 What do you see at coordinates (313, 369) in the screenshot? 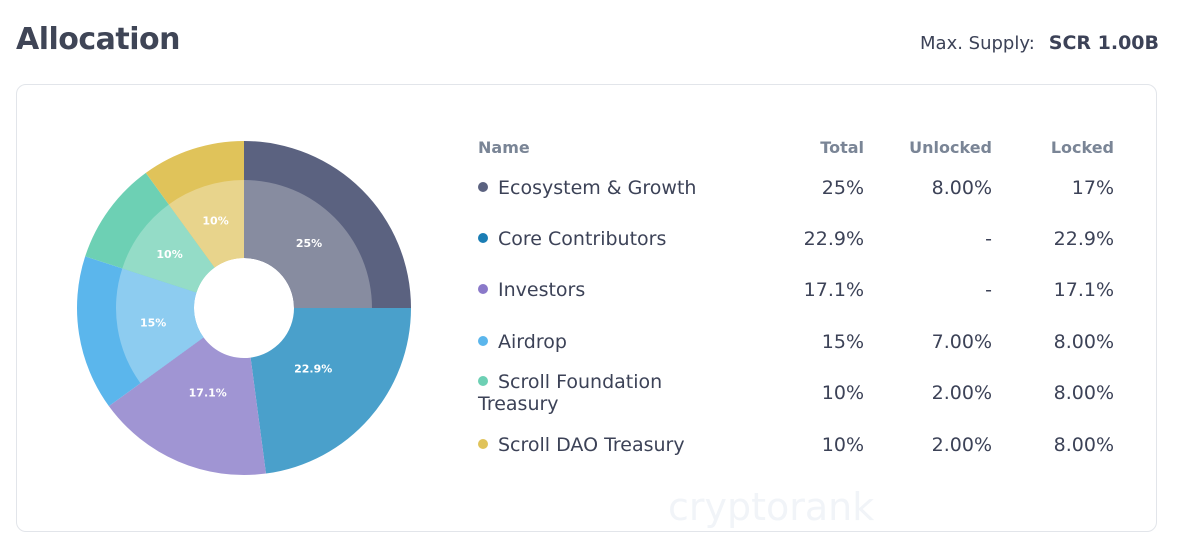
I see `slice-label: 22.9%` at bounding box center [313, 369].